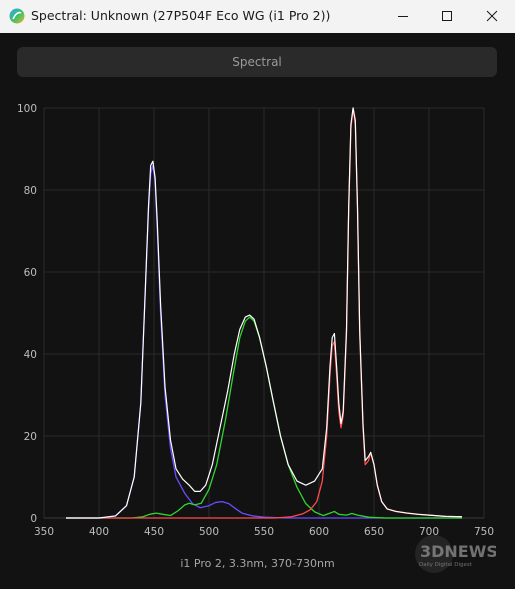 The height and width of the screenshot is (589, 515). I want to click on tab-spectral-label: Spectral, so click(257, 62).